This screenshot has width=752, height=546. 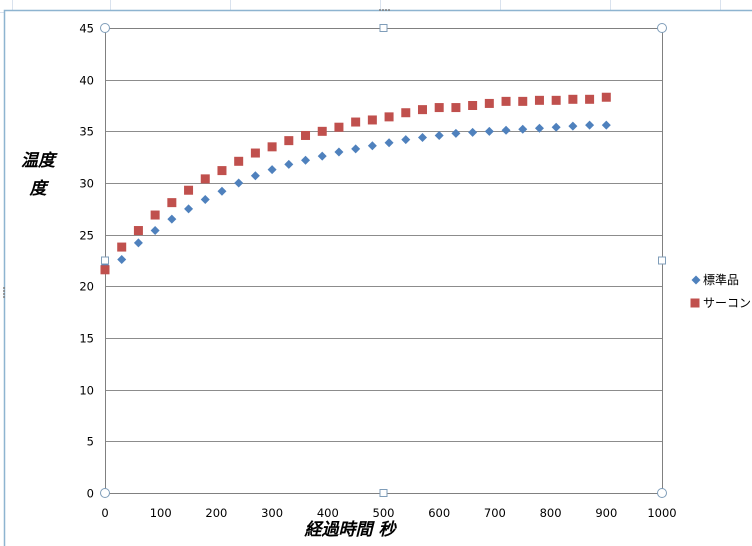 What do you see at coordinates (4, 292) in the screenshot?
I see `chart-area-resize-handle-left` at bounding box center [4, 292].